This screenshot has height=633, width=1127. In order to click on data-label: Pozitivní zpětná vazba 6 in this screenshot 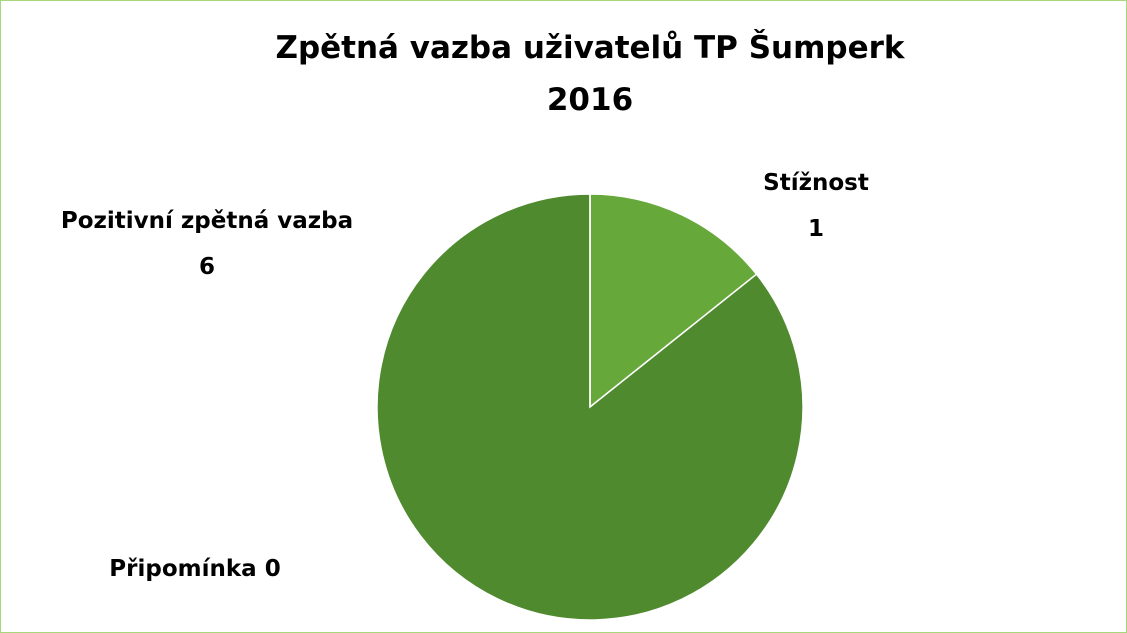, I will do `click(207, 244)`.